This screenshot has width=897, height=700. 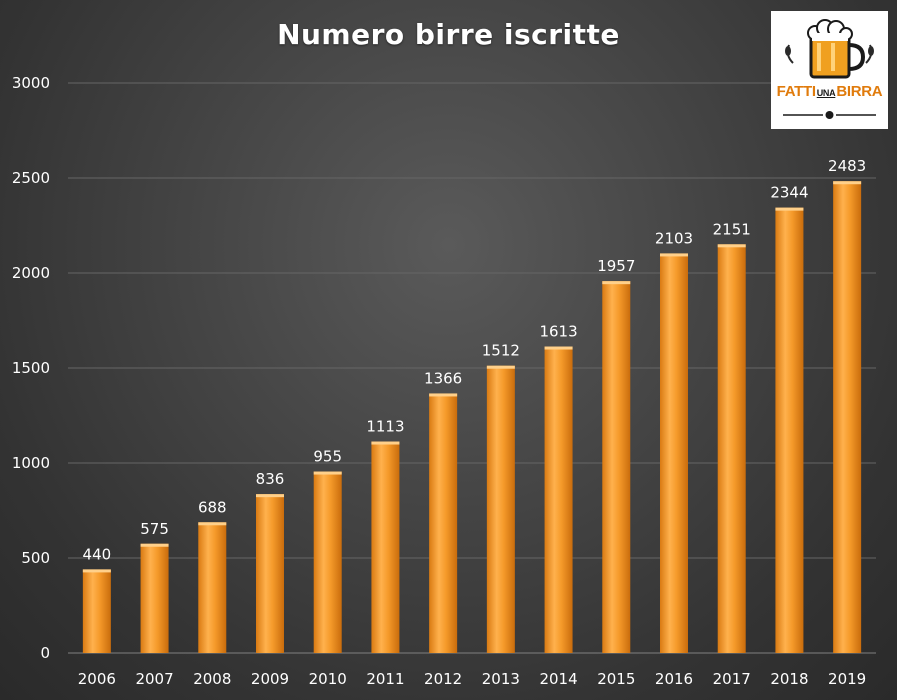 What do you see at coordinates (558, 348) in the screenshot?
I see `bar-cap-2014` at bounding box center [558, 348].